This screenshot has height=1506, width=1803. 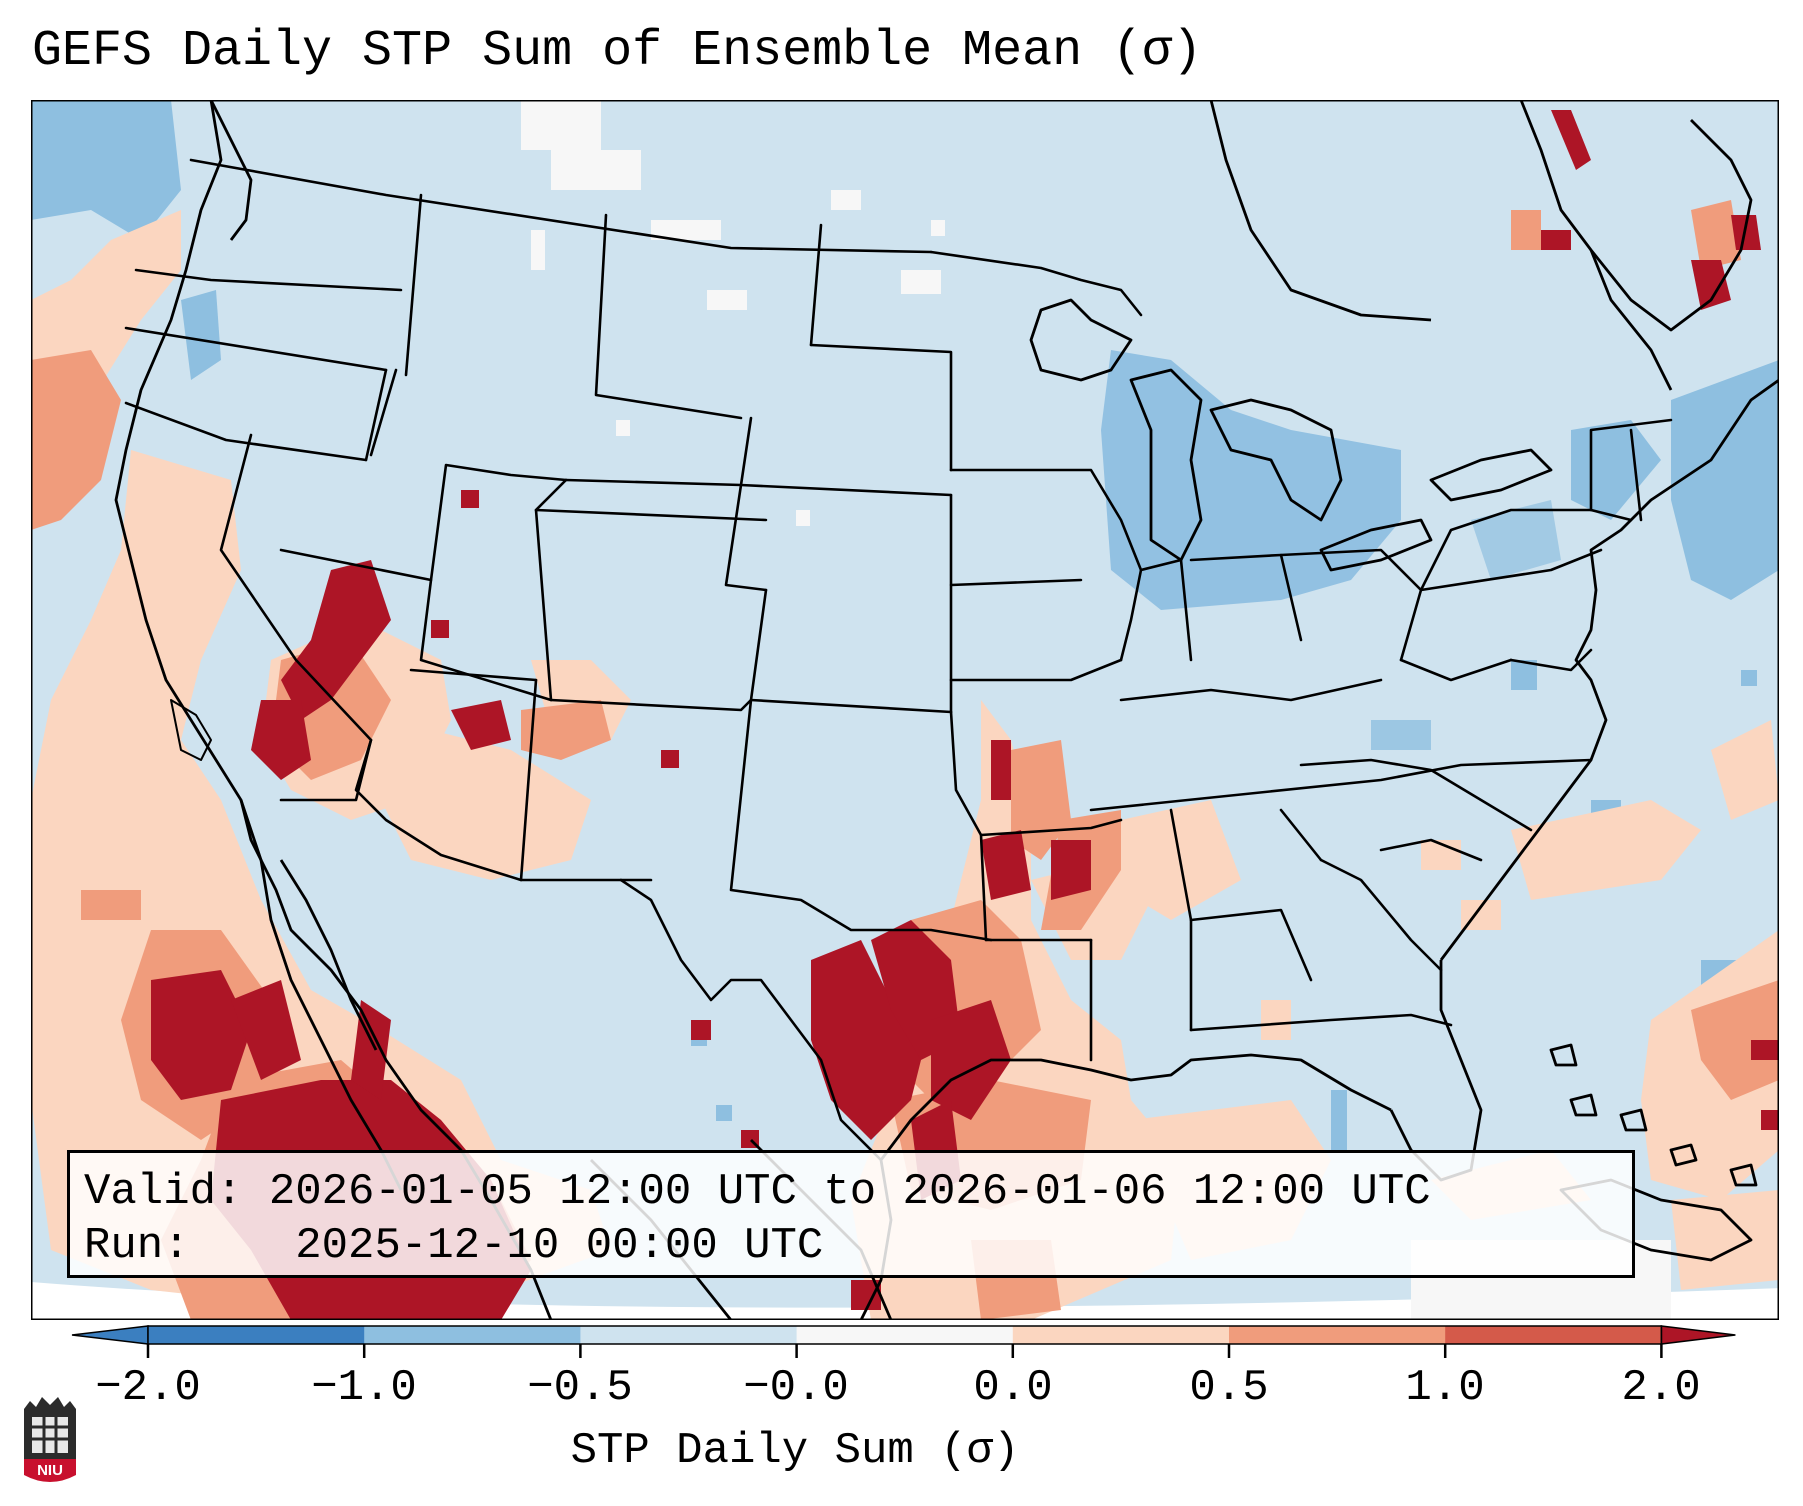 I want to click on colorbar-tick: −0.0, so click(x=796, y=1388).